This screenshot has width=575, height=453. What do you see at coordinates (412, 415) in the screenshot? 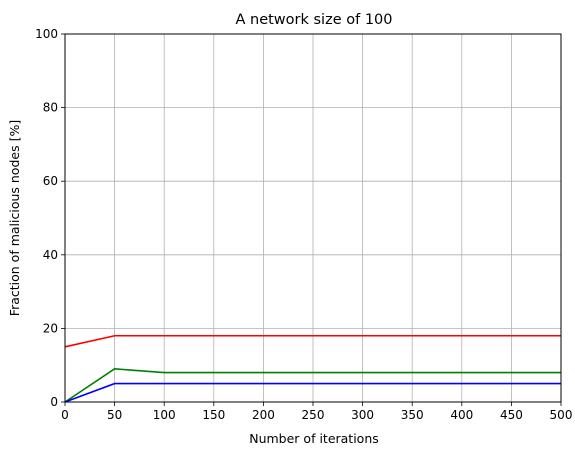
I see `x-tick-label: 350` at bounding box center [412, 415].